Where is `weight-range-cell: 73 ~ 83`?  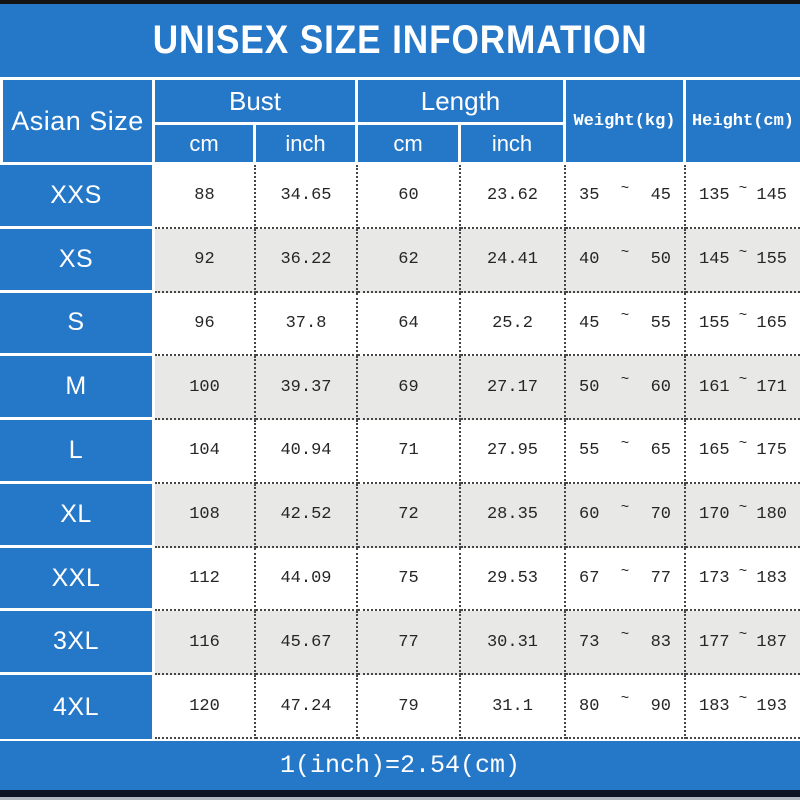
weight-range-cell: 73 ~ 83 is located at coordinates (626, 643).